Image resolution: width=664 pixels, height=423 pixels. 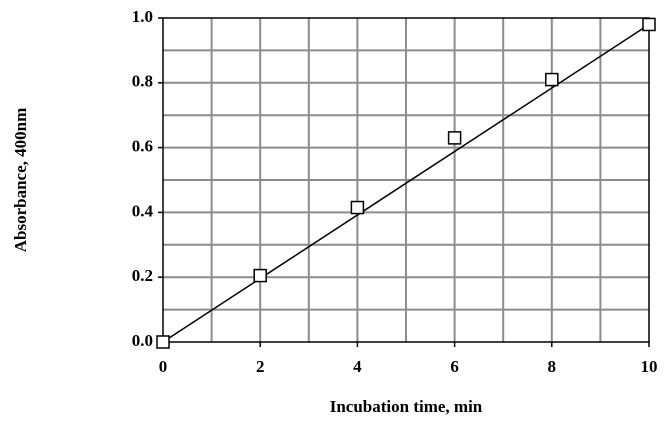 I want to click on y-tick-label: 0.0, so click(x=142, y=340).